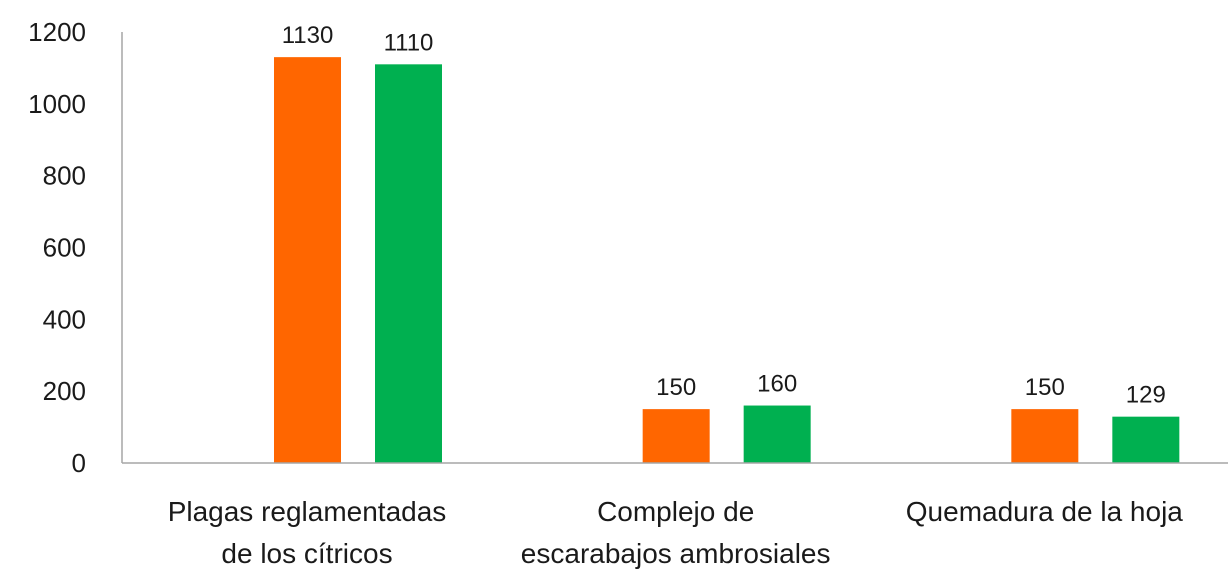 The height and width of the screenshot is (578, 1228). I want to click on x-category-label-line: Plagas reglamentadas, so click(307, 511).